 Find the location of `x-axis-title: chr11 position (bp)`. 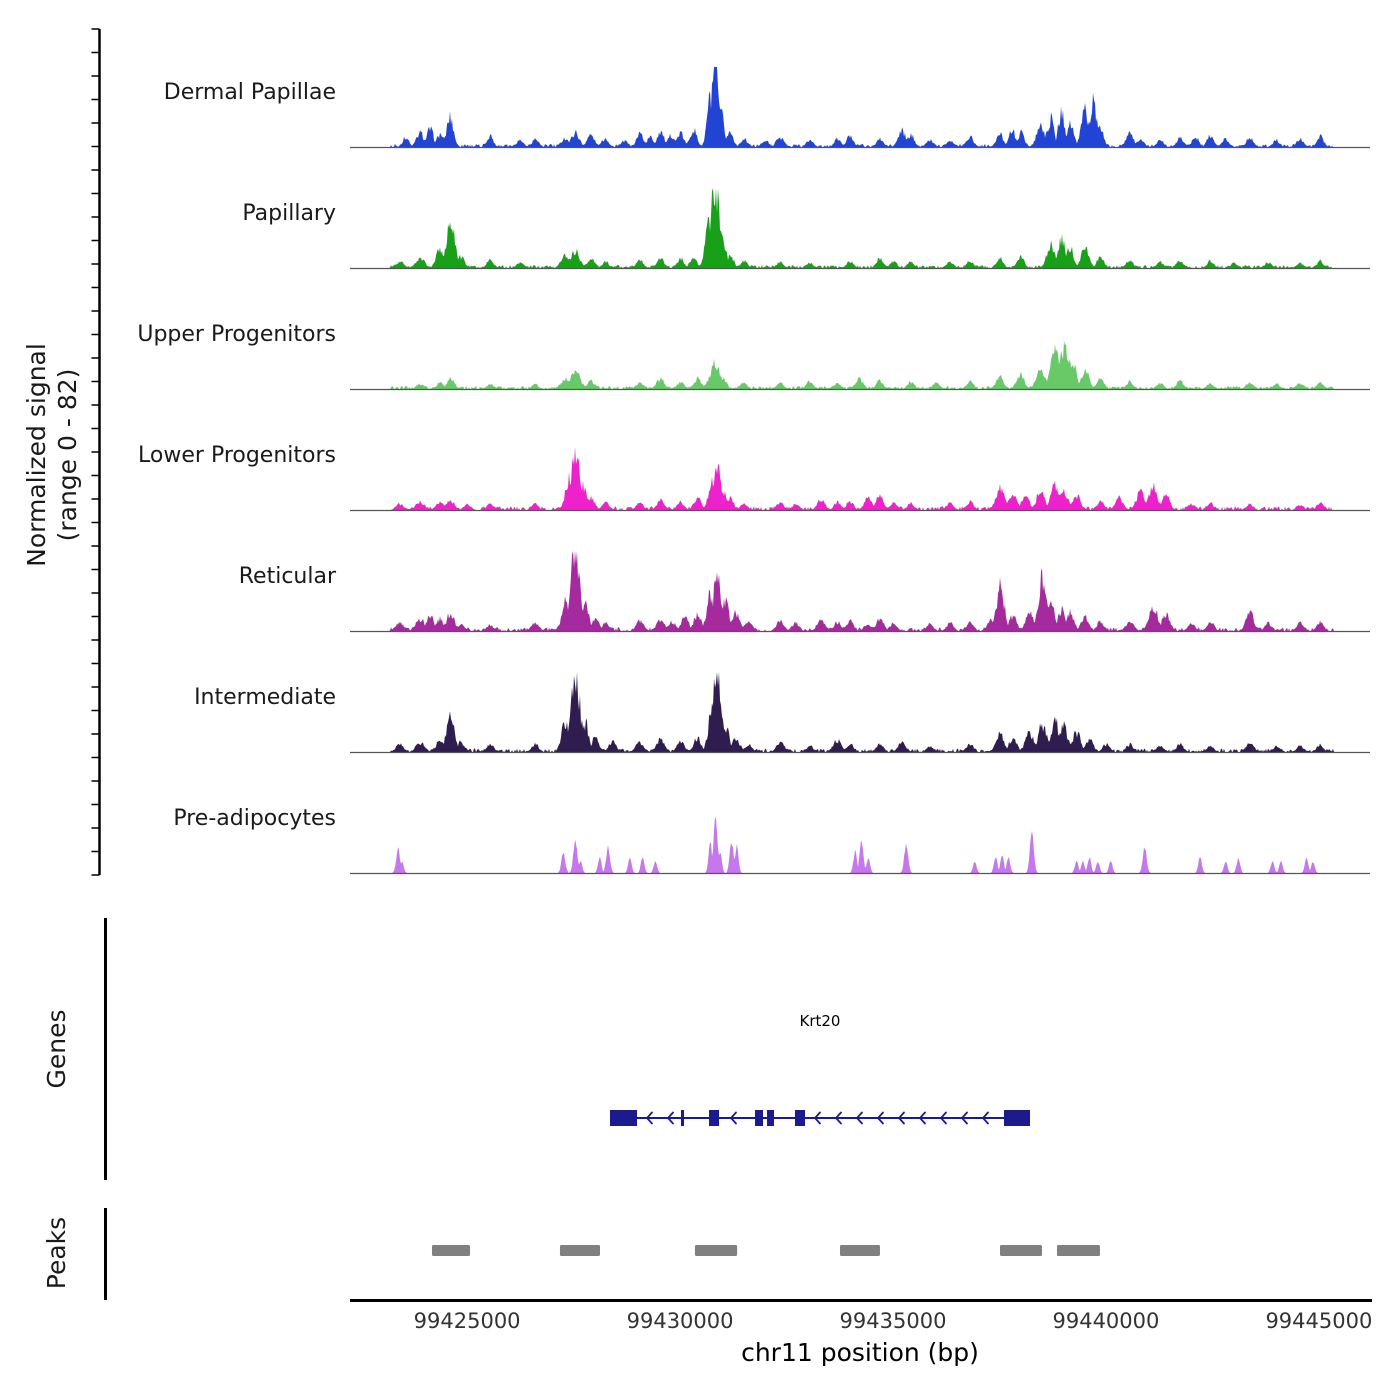

x-axis-title: chr11 position (bp) is located at coordinates (860, 1352).